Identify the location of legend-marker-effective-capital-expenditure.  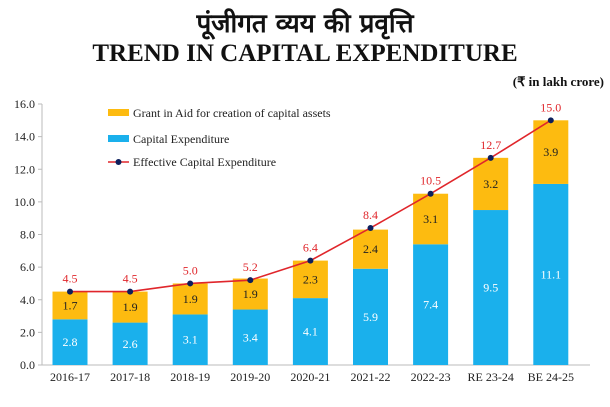
(118, 162).